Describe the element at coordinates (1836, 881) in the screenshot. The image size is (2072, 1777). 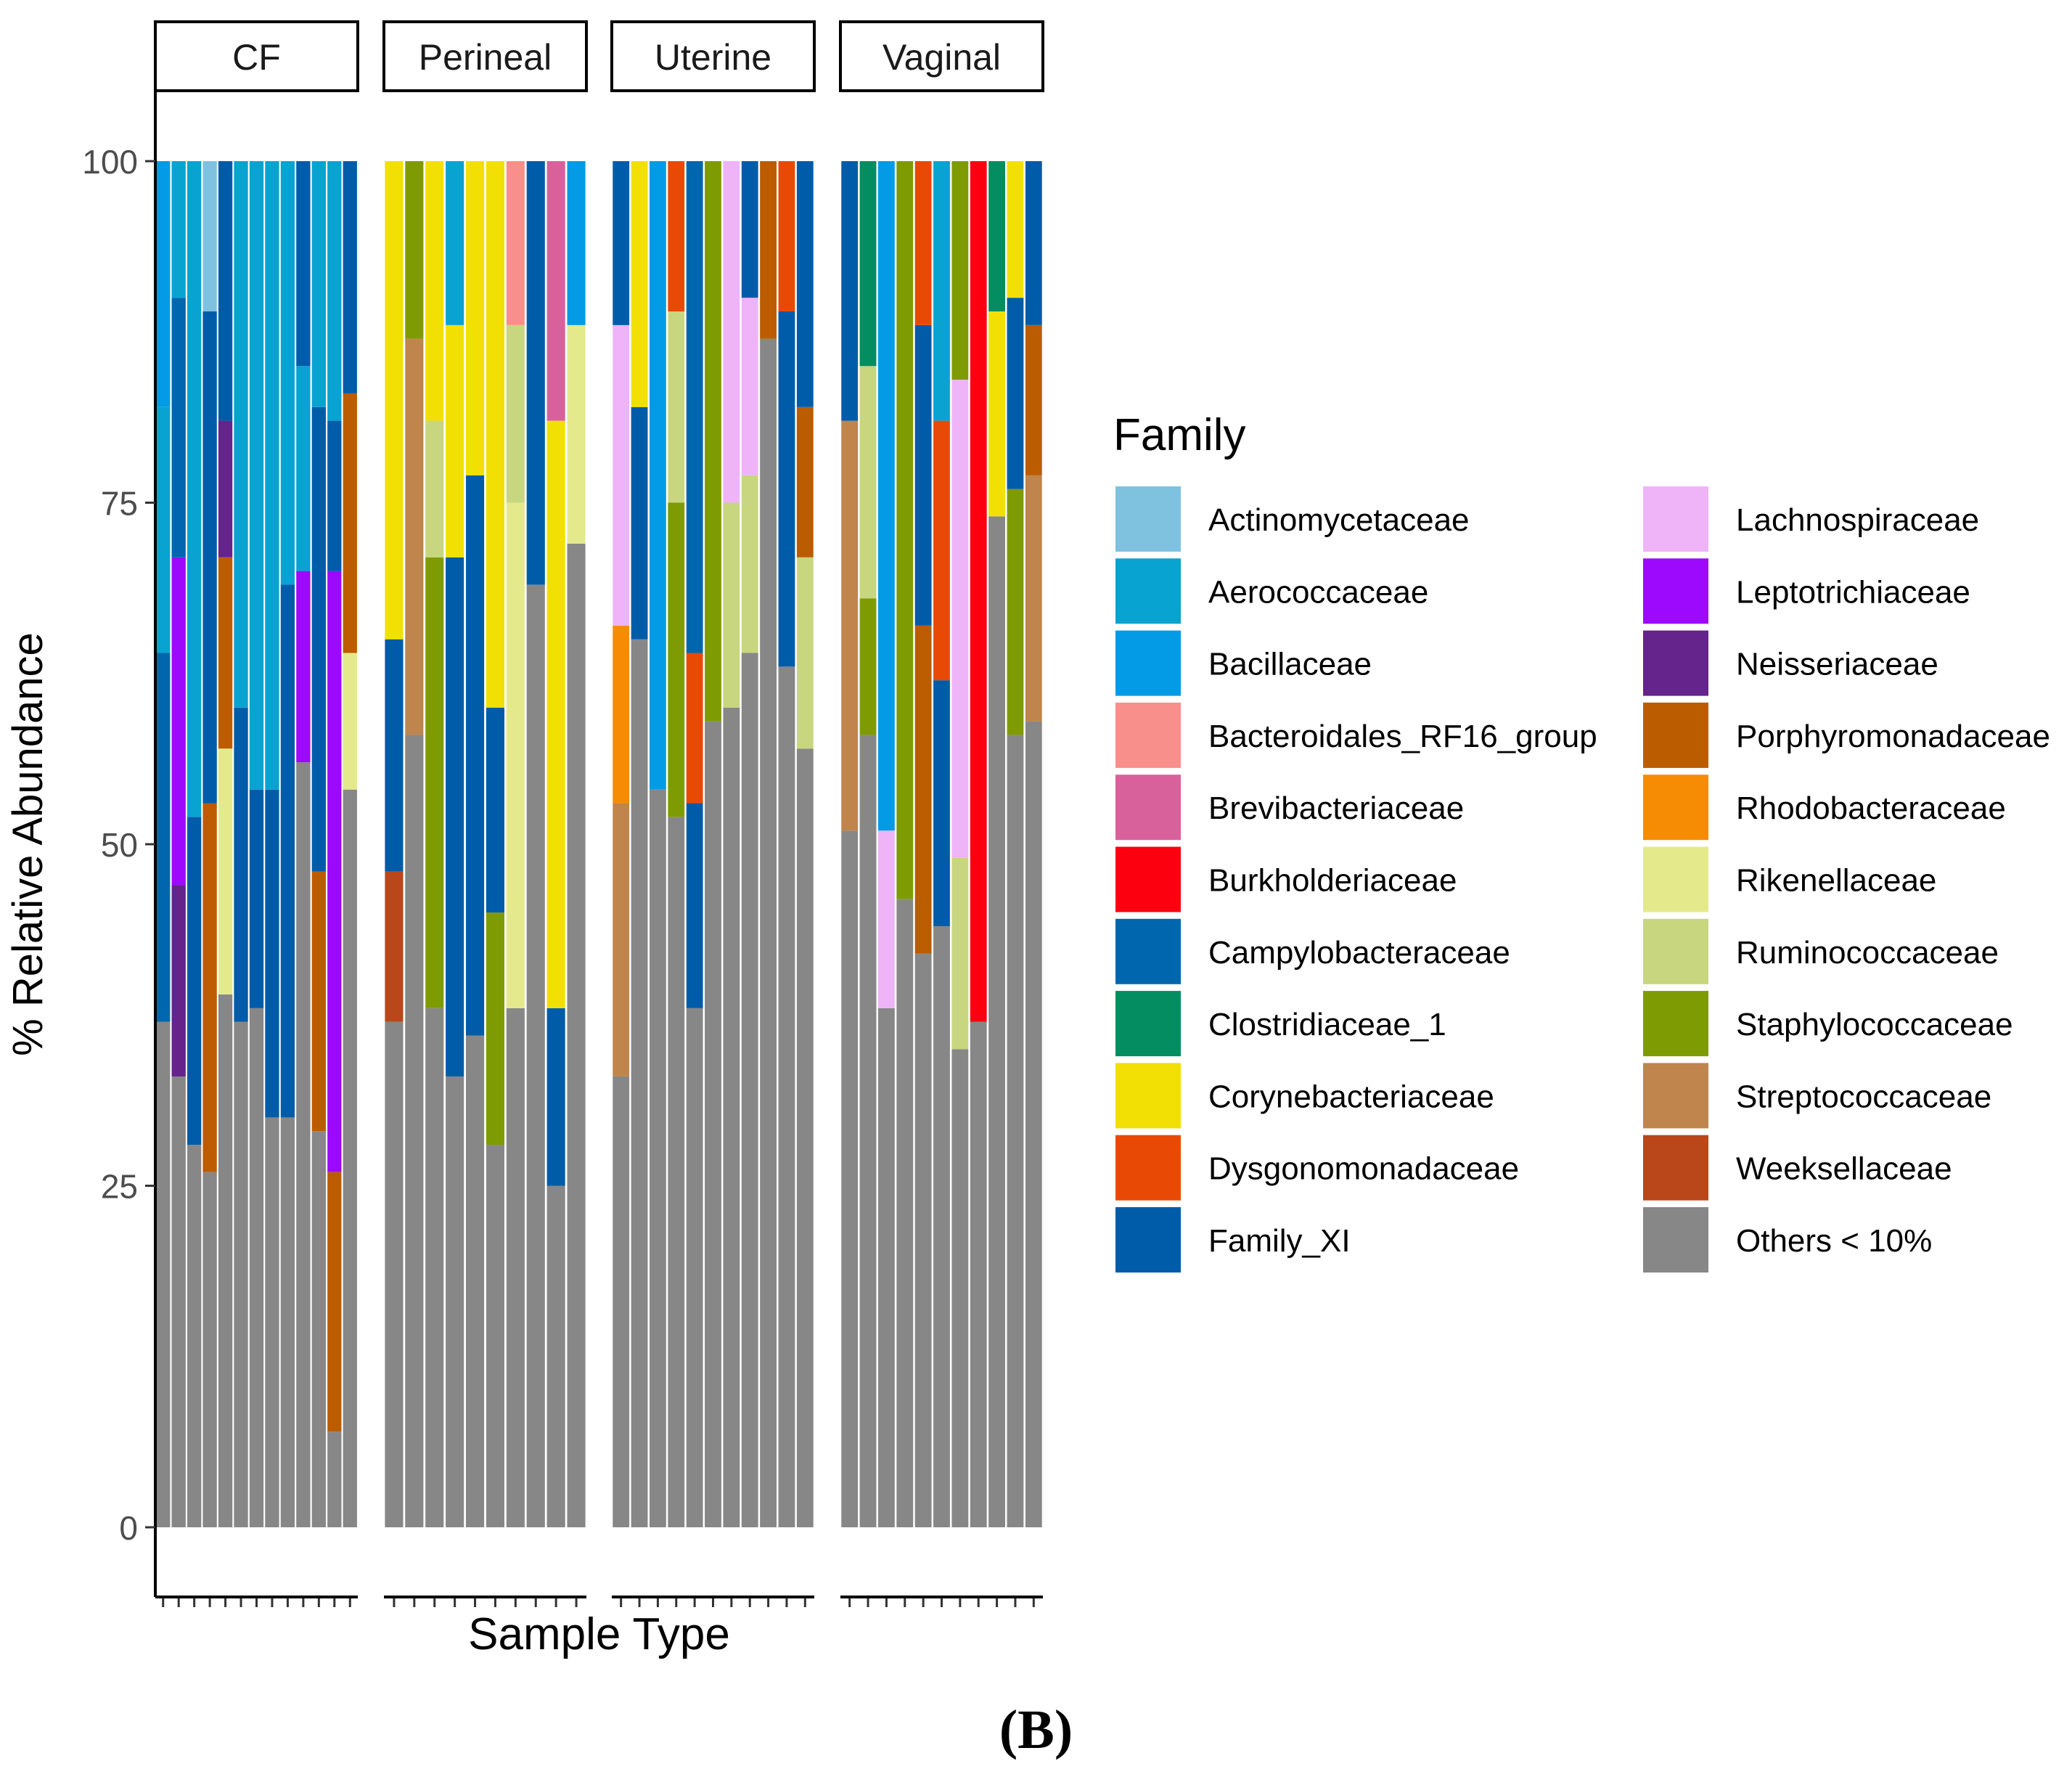
I see `legend-label: Rikenellaceae` at that location.